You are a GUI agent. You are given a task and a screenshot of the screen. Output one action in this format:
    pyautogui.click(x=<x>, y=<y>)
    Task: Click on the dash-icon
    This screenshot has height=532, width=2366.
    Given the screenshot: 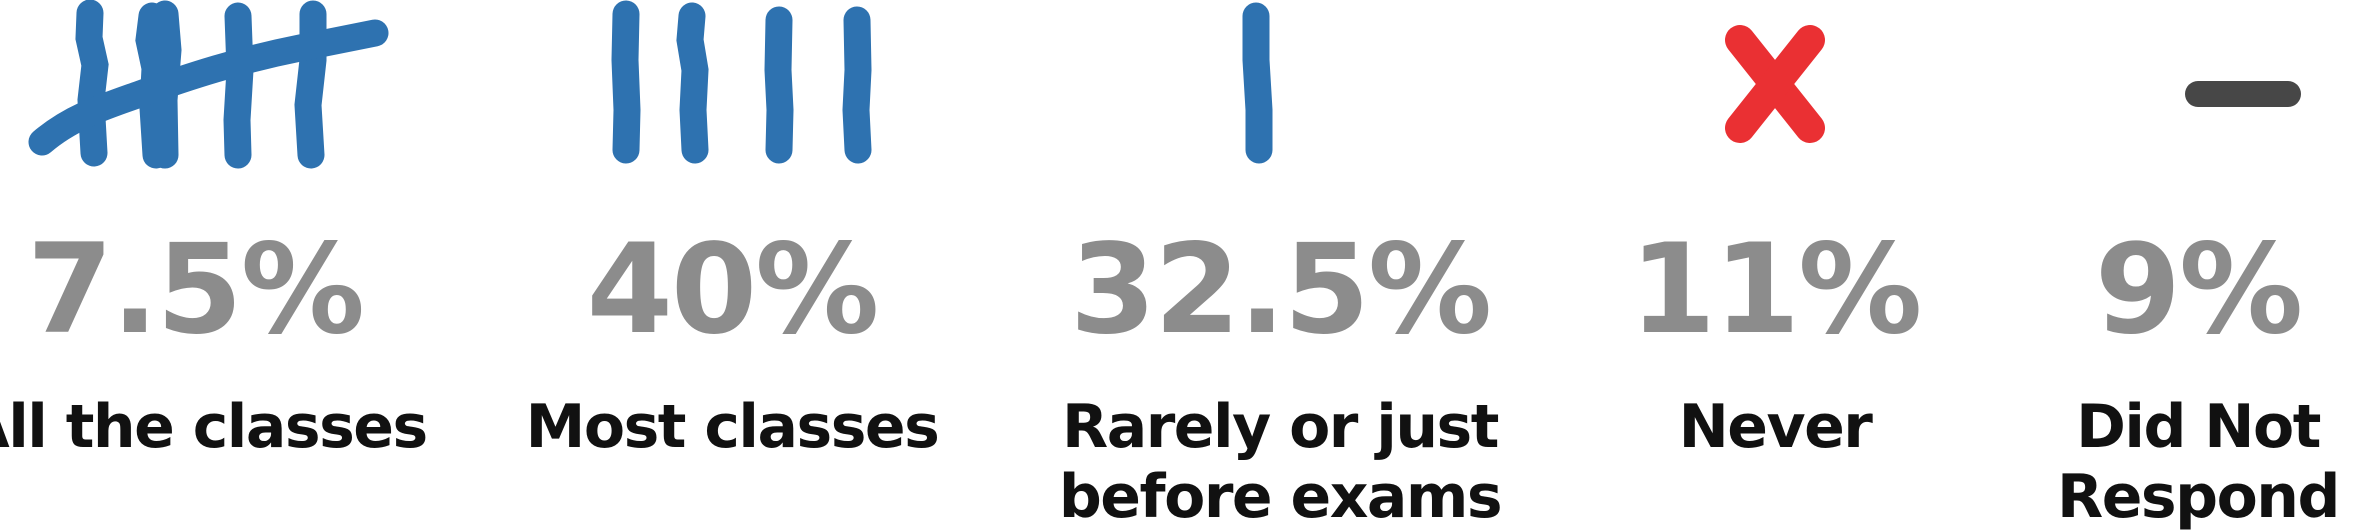 What is the action you would take?
    pyautogui.click(x=2243, y=94)
    